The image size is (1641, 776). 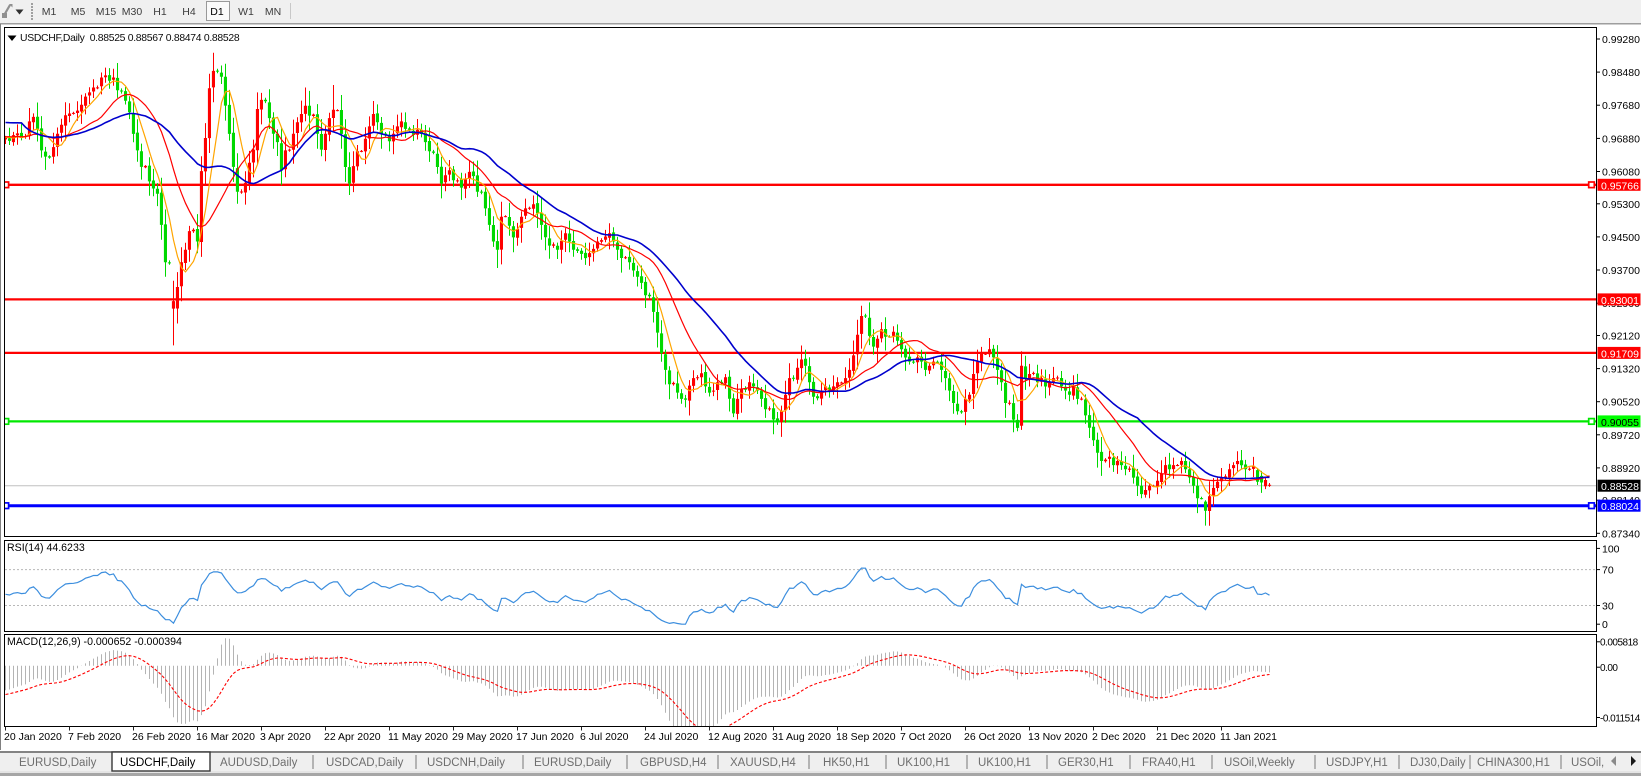 I want to click on svg-text: USDCHF,Daily, so click(x=158, y=763).